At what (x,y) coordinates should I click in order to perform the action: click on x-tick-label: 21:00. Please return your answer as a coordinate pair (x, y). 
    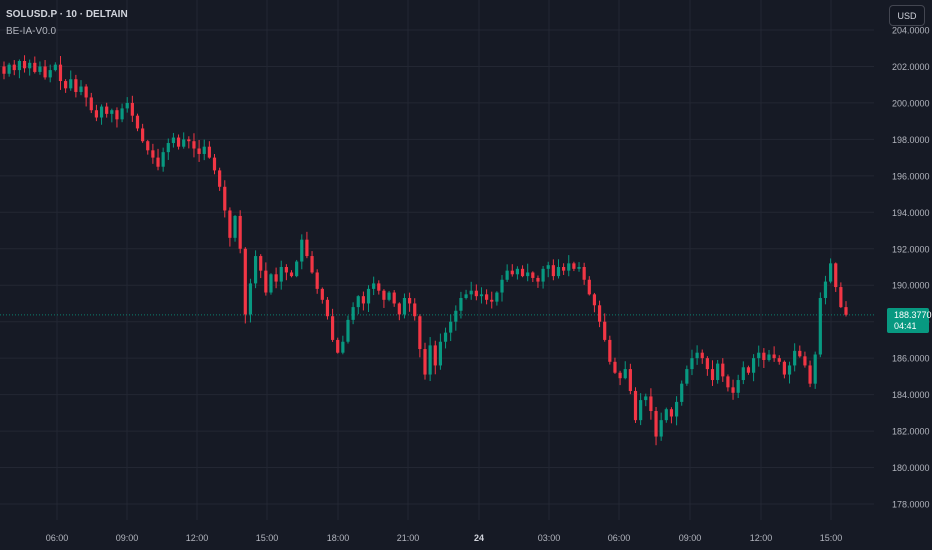
    Looking at the image, I should click on (408, 538).